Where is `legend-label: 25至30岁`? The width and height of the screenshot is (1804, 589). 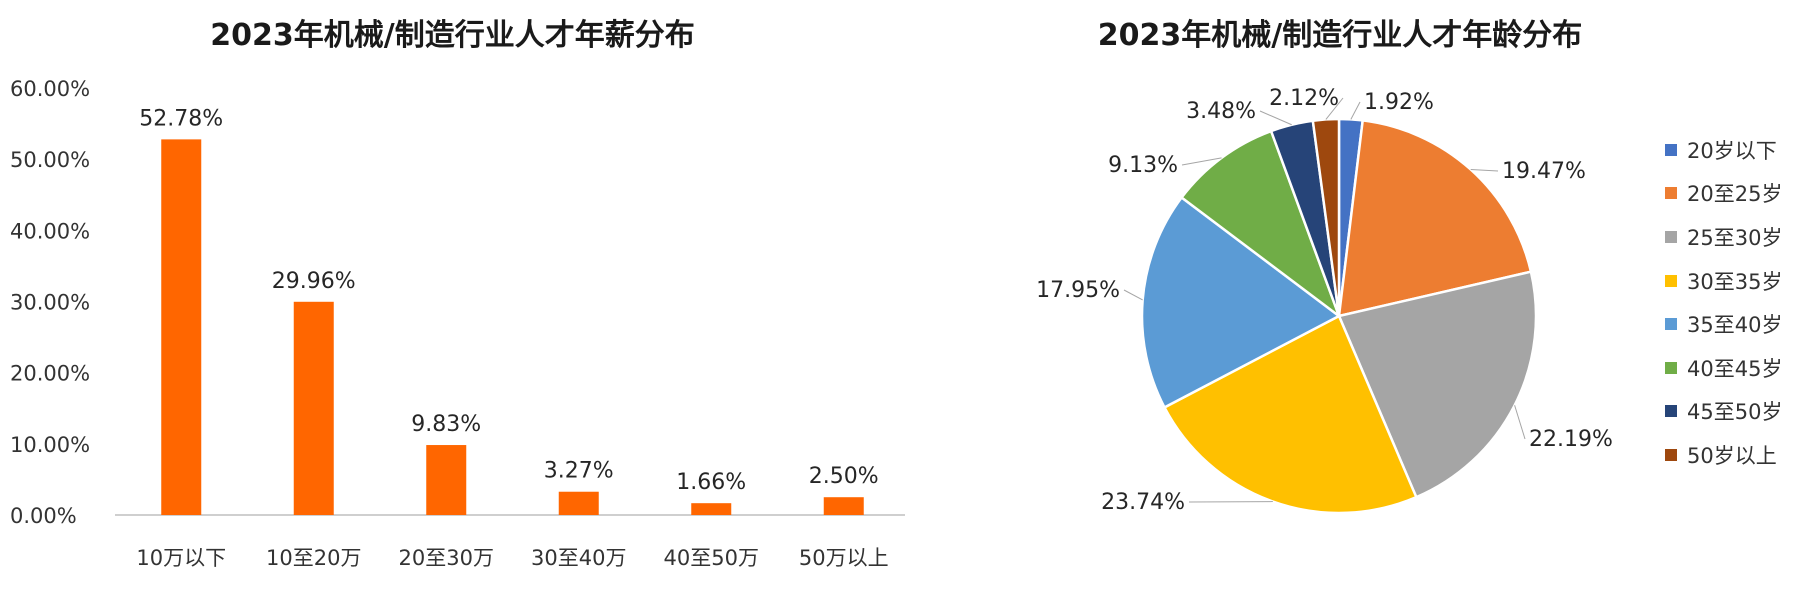 legend-label: 25至30岁 is located at coordinates (1735, 237).